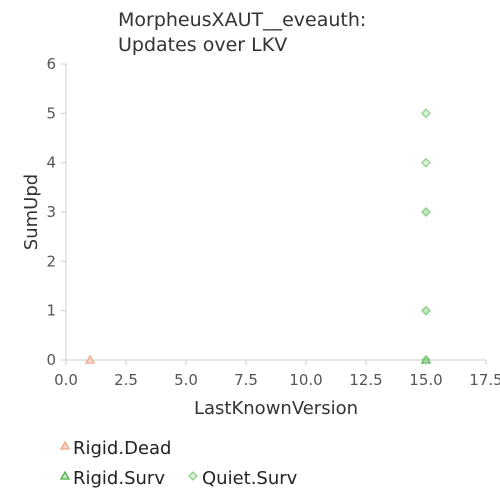 The height and width of the screenshot is (500, 500). Describe the element at coordinates (305, 380) in the screenshot. I see `x-tick-label: 10.0` at that location.